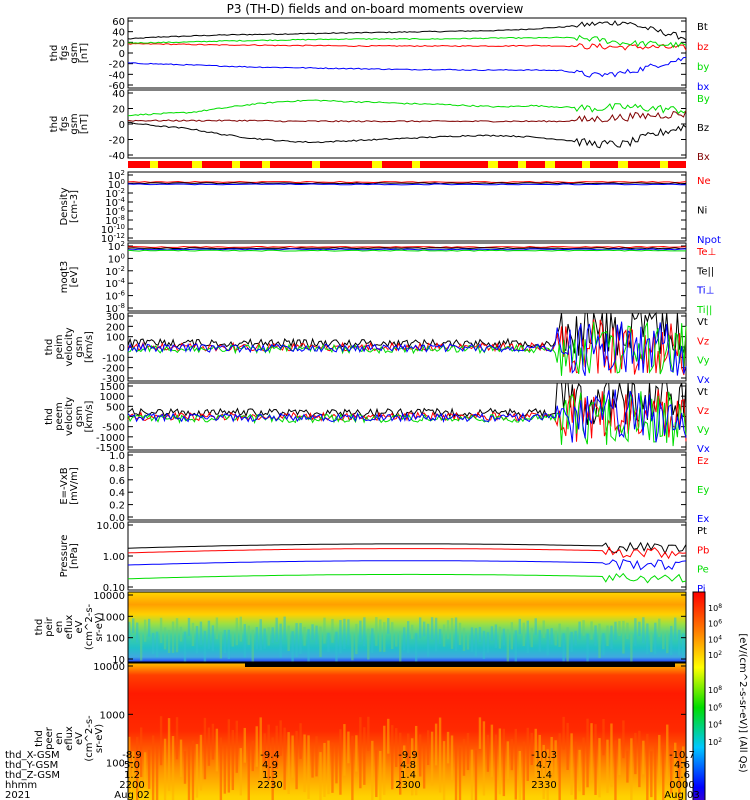 This screenshot has height=800, width=750. Describe the element at coordinates (99, 738) in the screenshot. I see `ylabel-line: sr-eV)` at that location.